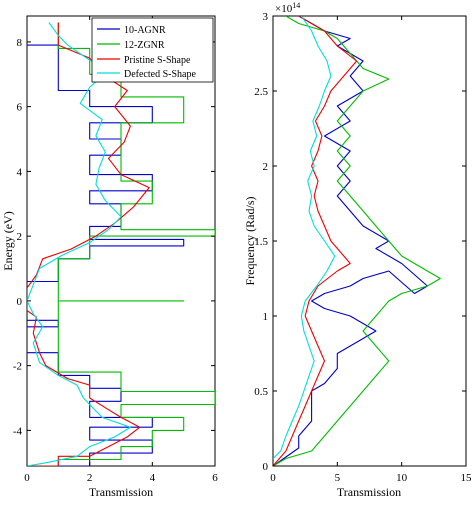 The height and width of the screenshot is (505, 474). I want to click on right-y-tick-label: 0, so click(266, 467).